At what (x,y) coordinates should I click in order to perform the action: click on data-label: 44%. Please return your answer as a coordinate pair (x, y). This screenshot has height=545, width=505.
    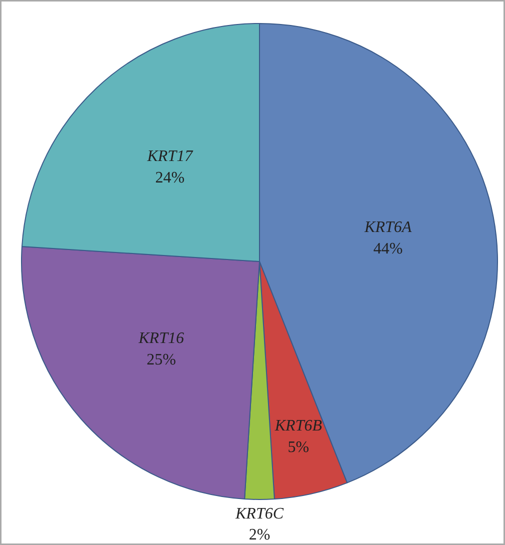
    Looking at the image, I should click on (388, 249).